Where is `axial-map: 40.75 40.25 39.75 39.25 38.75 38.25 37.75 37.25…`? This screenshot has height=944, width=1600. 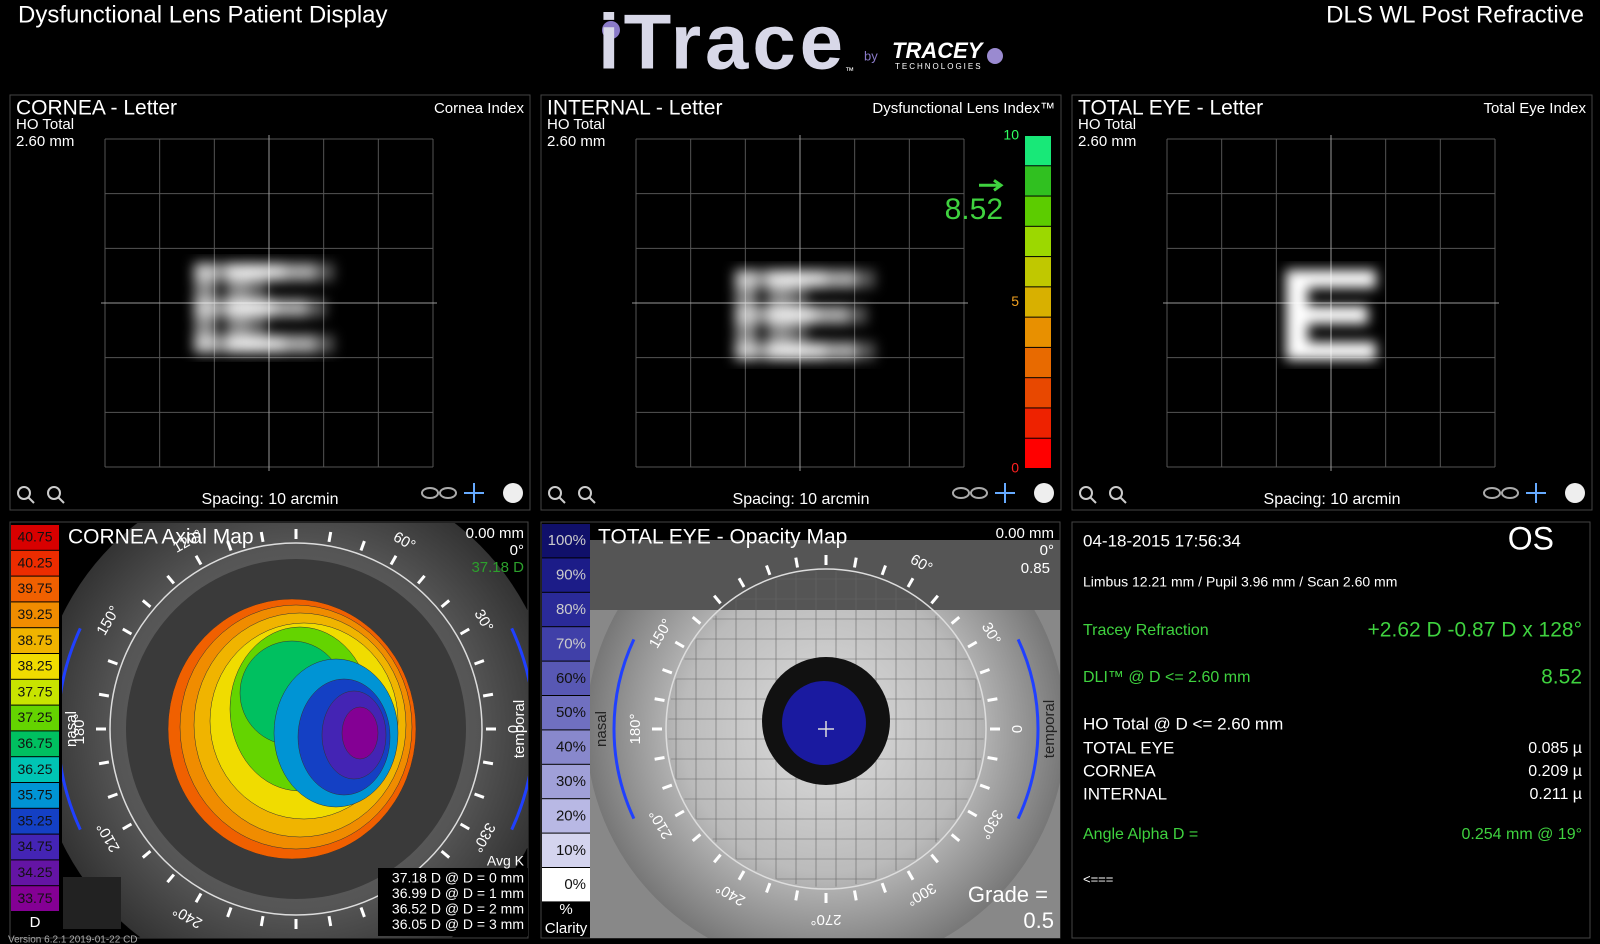 axial-map: 40.75 40.25 39.75 39.25 38.75 38.25 37.75 37.25… is located at coordinates (268, 733).